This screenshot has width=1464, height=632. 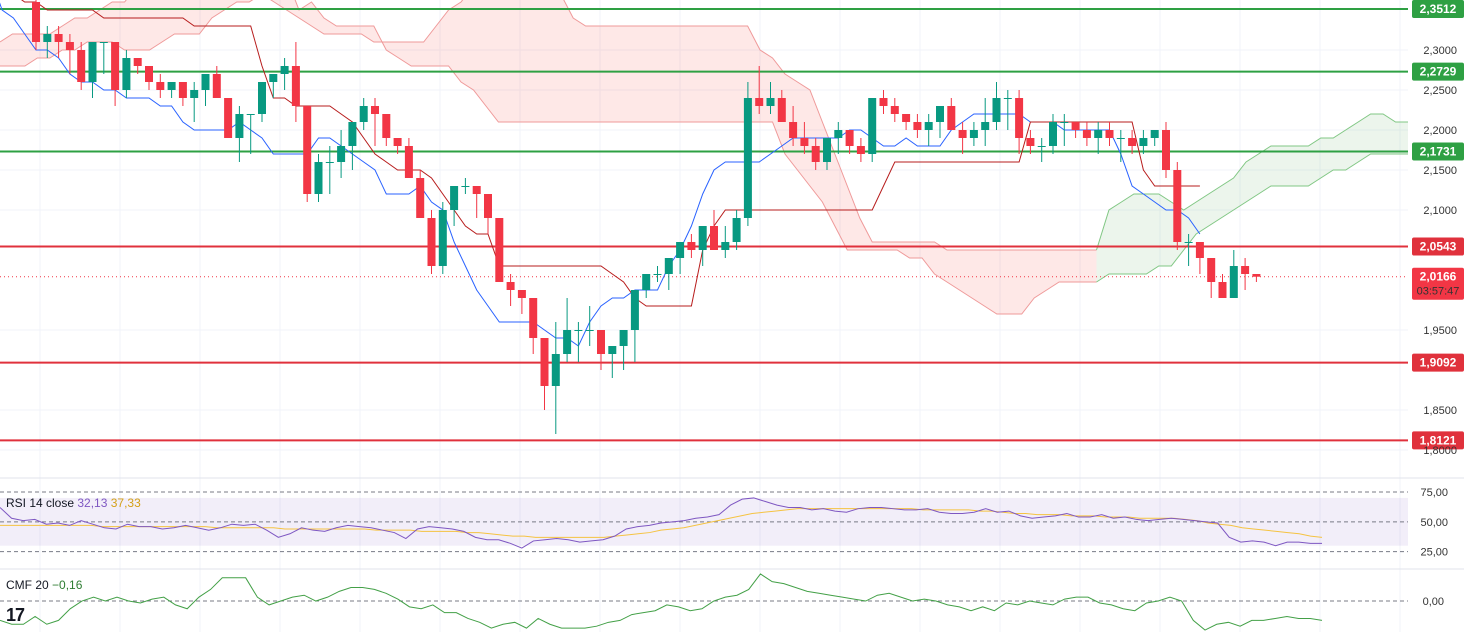 I want to click on tradingview-logo: 17, so click(x=15, y=615).